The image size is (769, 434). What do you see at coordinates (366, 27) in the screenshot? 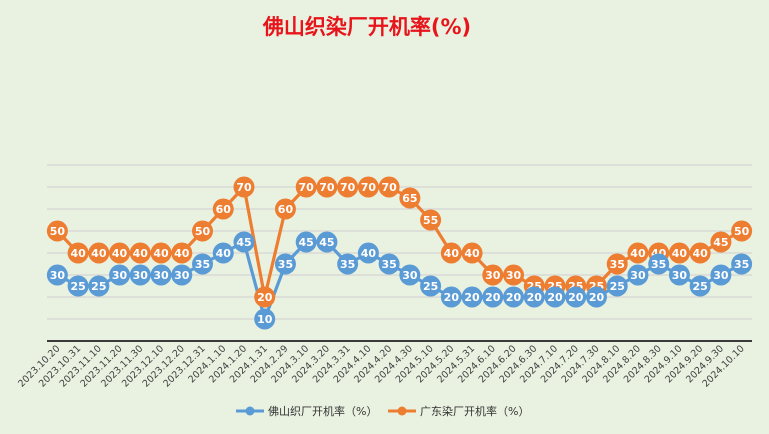
I see `chart-title-group: 佛山织染厂开机率(%)` at bounding box center [366, 27].